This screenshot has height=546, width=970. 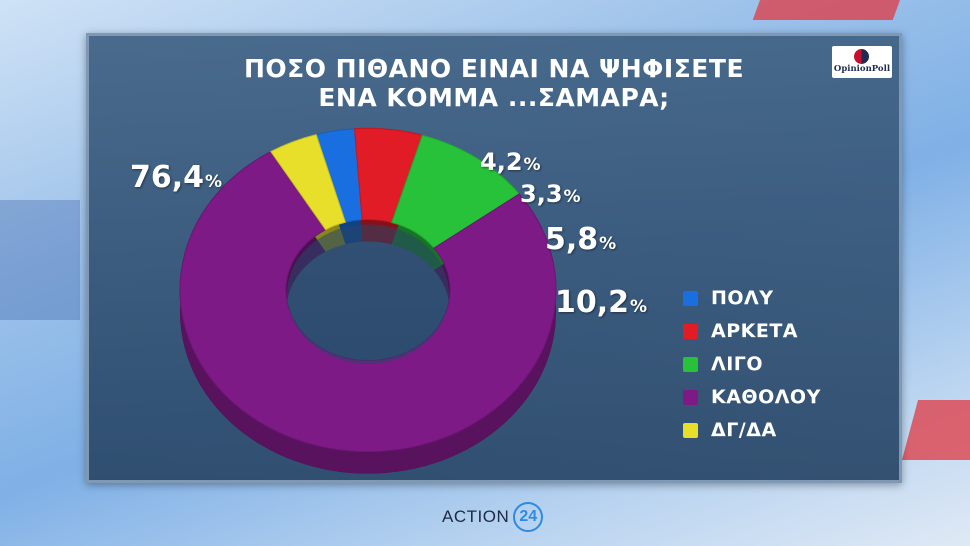 I want to click on opinion-poll-logo-text: OpinionPoll, so click(x=862, y=69).